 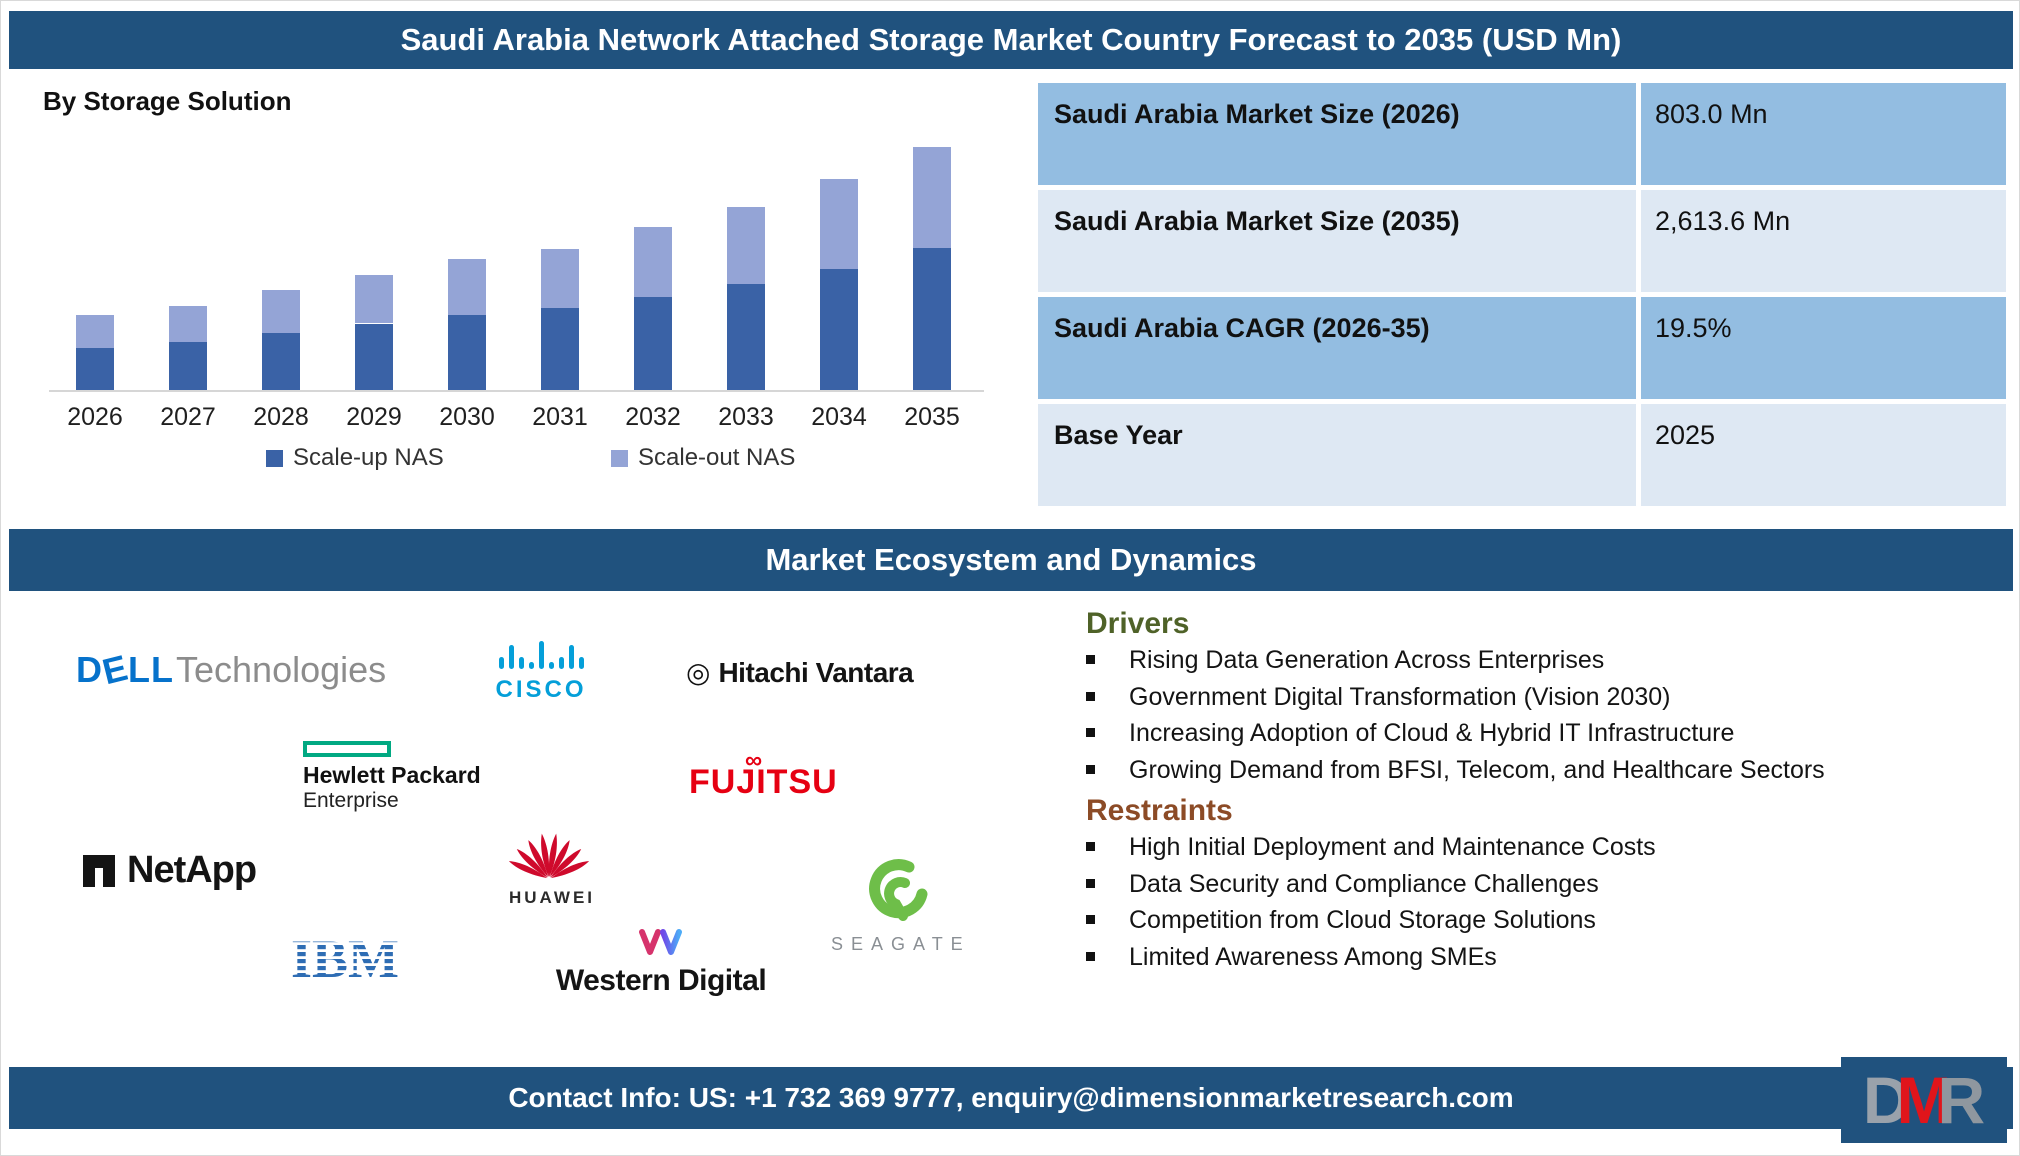 What do you see at coordinates (541, 689) in the screenshot?
I see `cisco-wordmark: CISCO` at bounding box center [541, 689].